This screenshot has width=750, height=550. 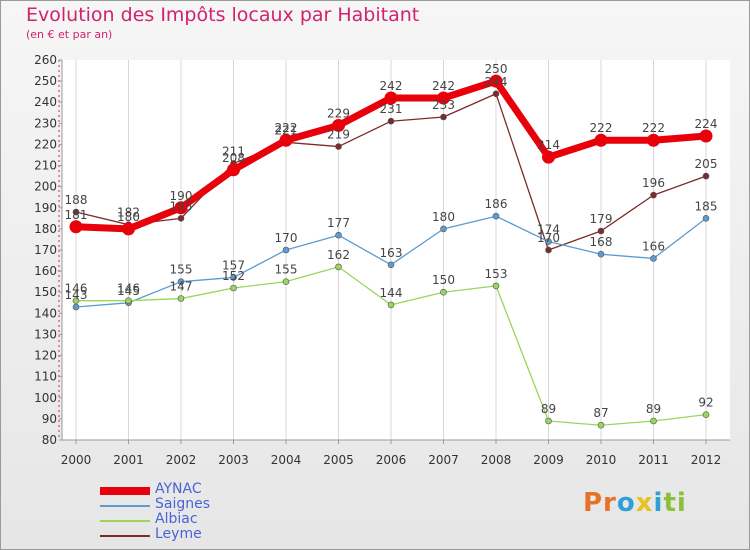 I want to click on x-tick-label: 2005, so click(x=338, y=460).